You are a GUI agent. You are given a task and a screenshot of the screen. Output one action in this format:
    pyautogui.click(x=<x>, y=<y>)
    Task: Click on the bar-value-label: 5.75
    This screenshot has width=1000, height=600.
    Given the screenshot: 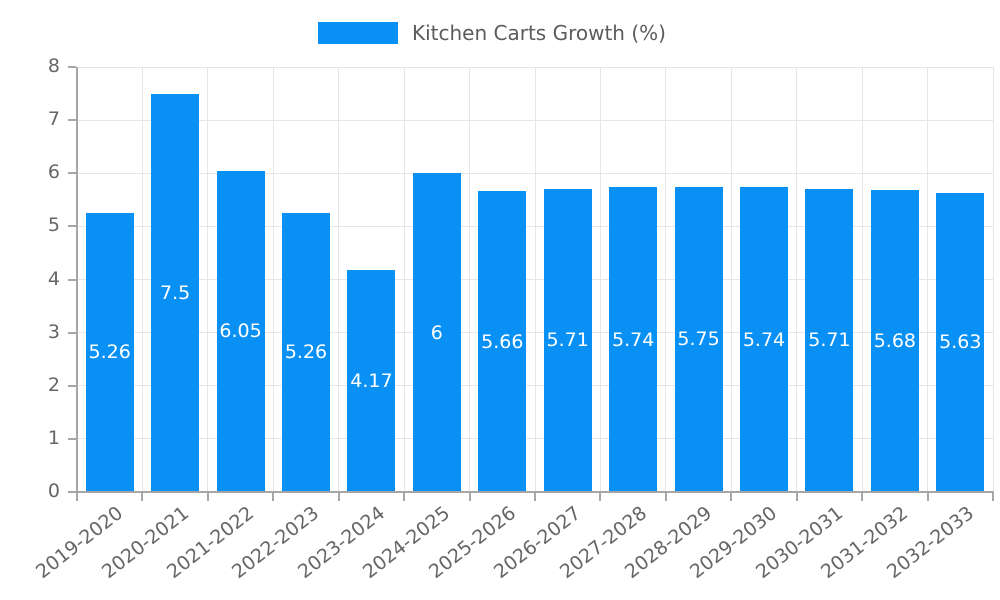 What is the action you would take?
    pyautogui.click(x=698, y=339)
    